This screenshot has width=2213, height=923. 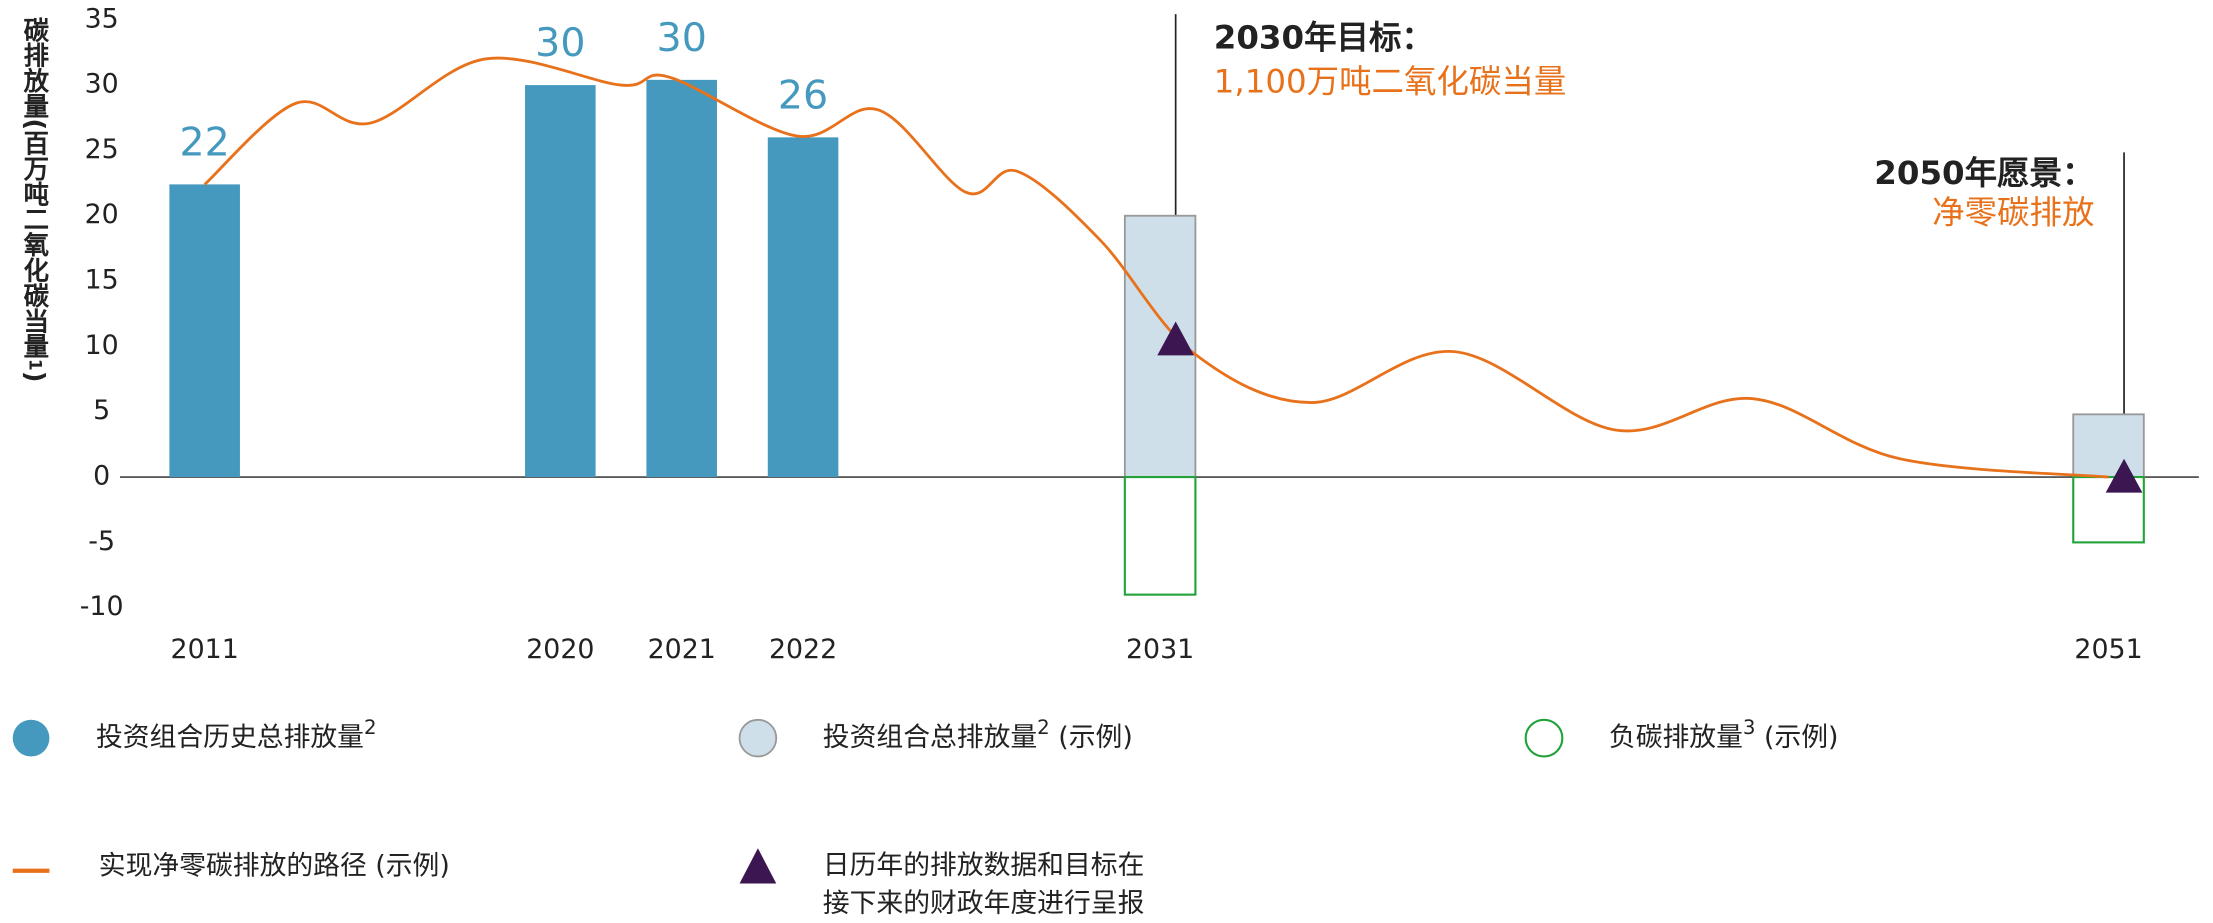 I want to click on legend-label: 实现净零碳排放的路径 (示例), so click(x=274, y=865).